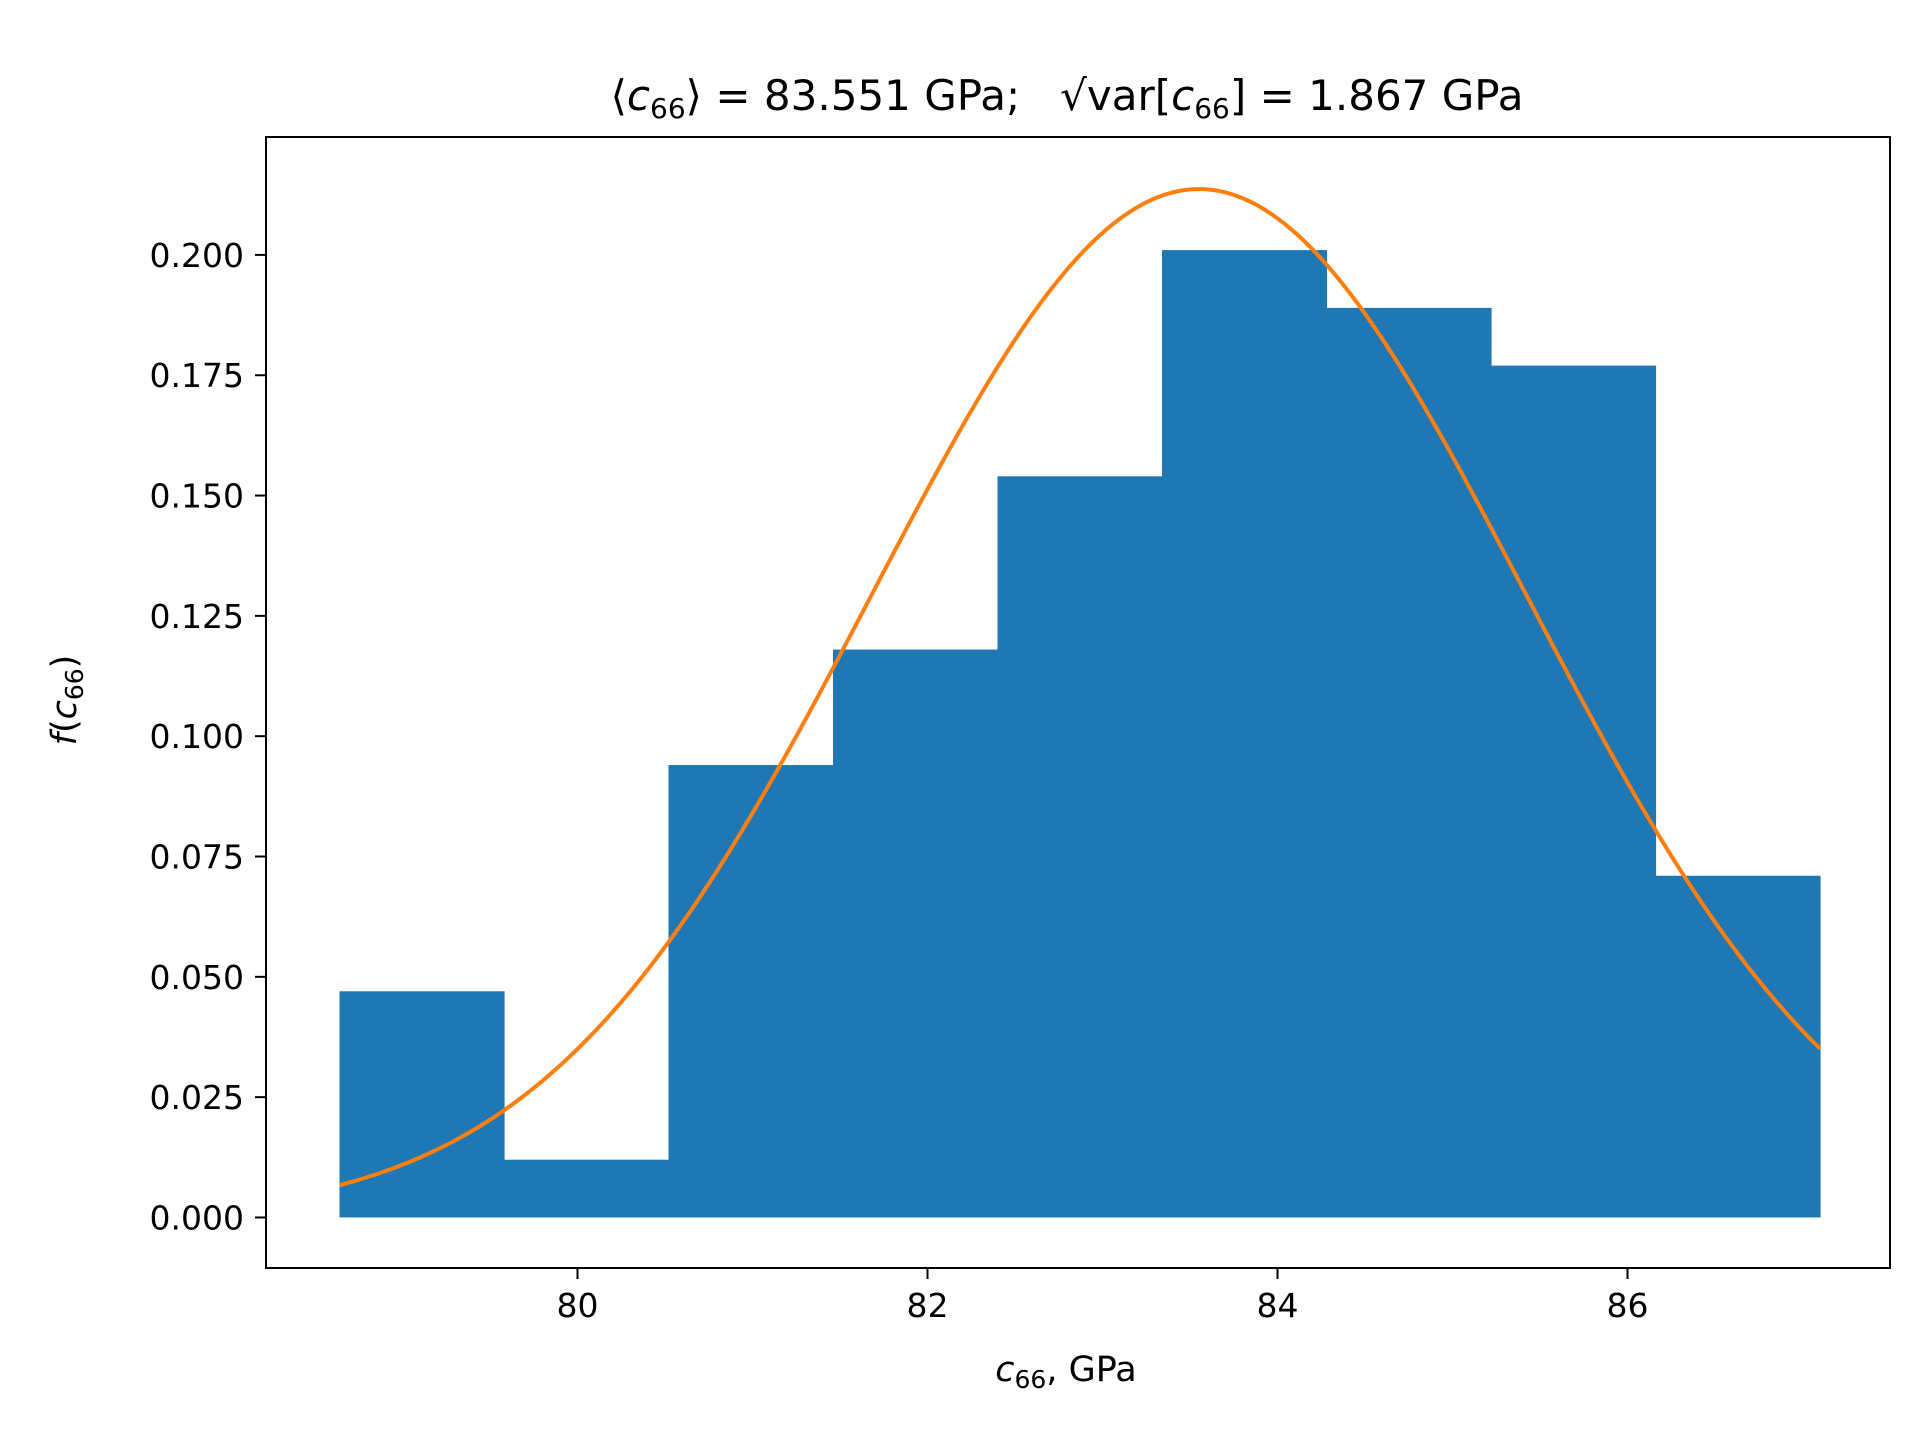  What do you see at coordinates (197, 496) in the screenshot?
I see `y-tick-label: 0.150` at bounding box center [197, 496].